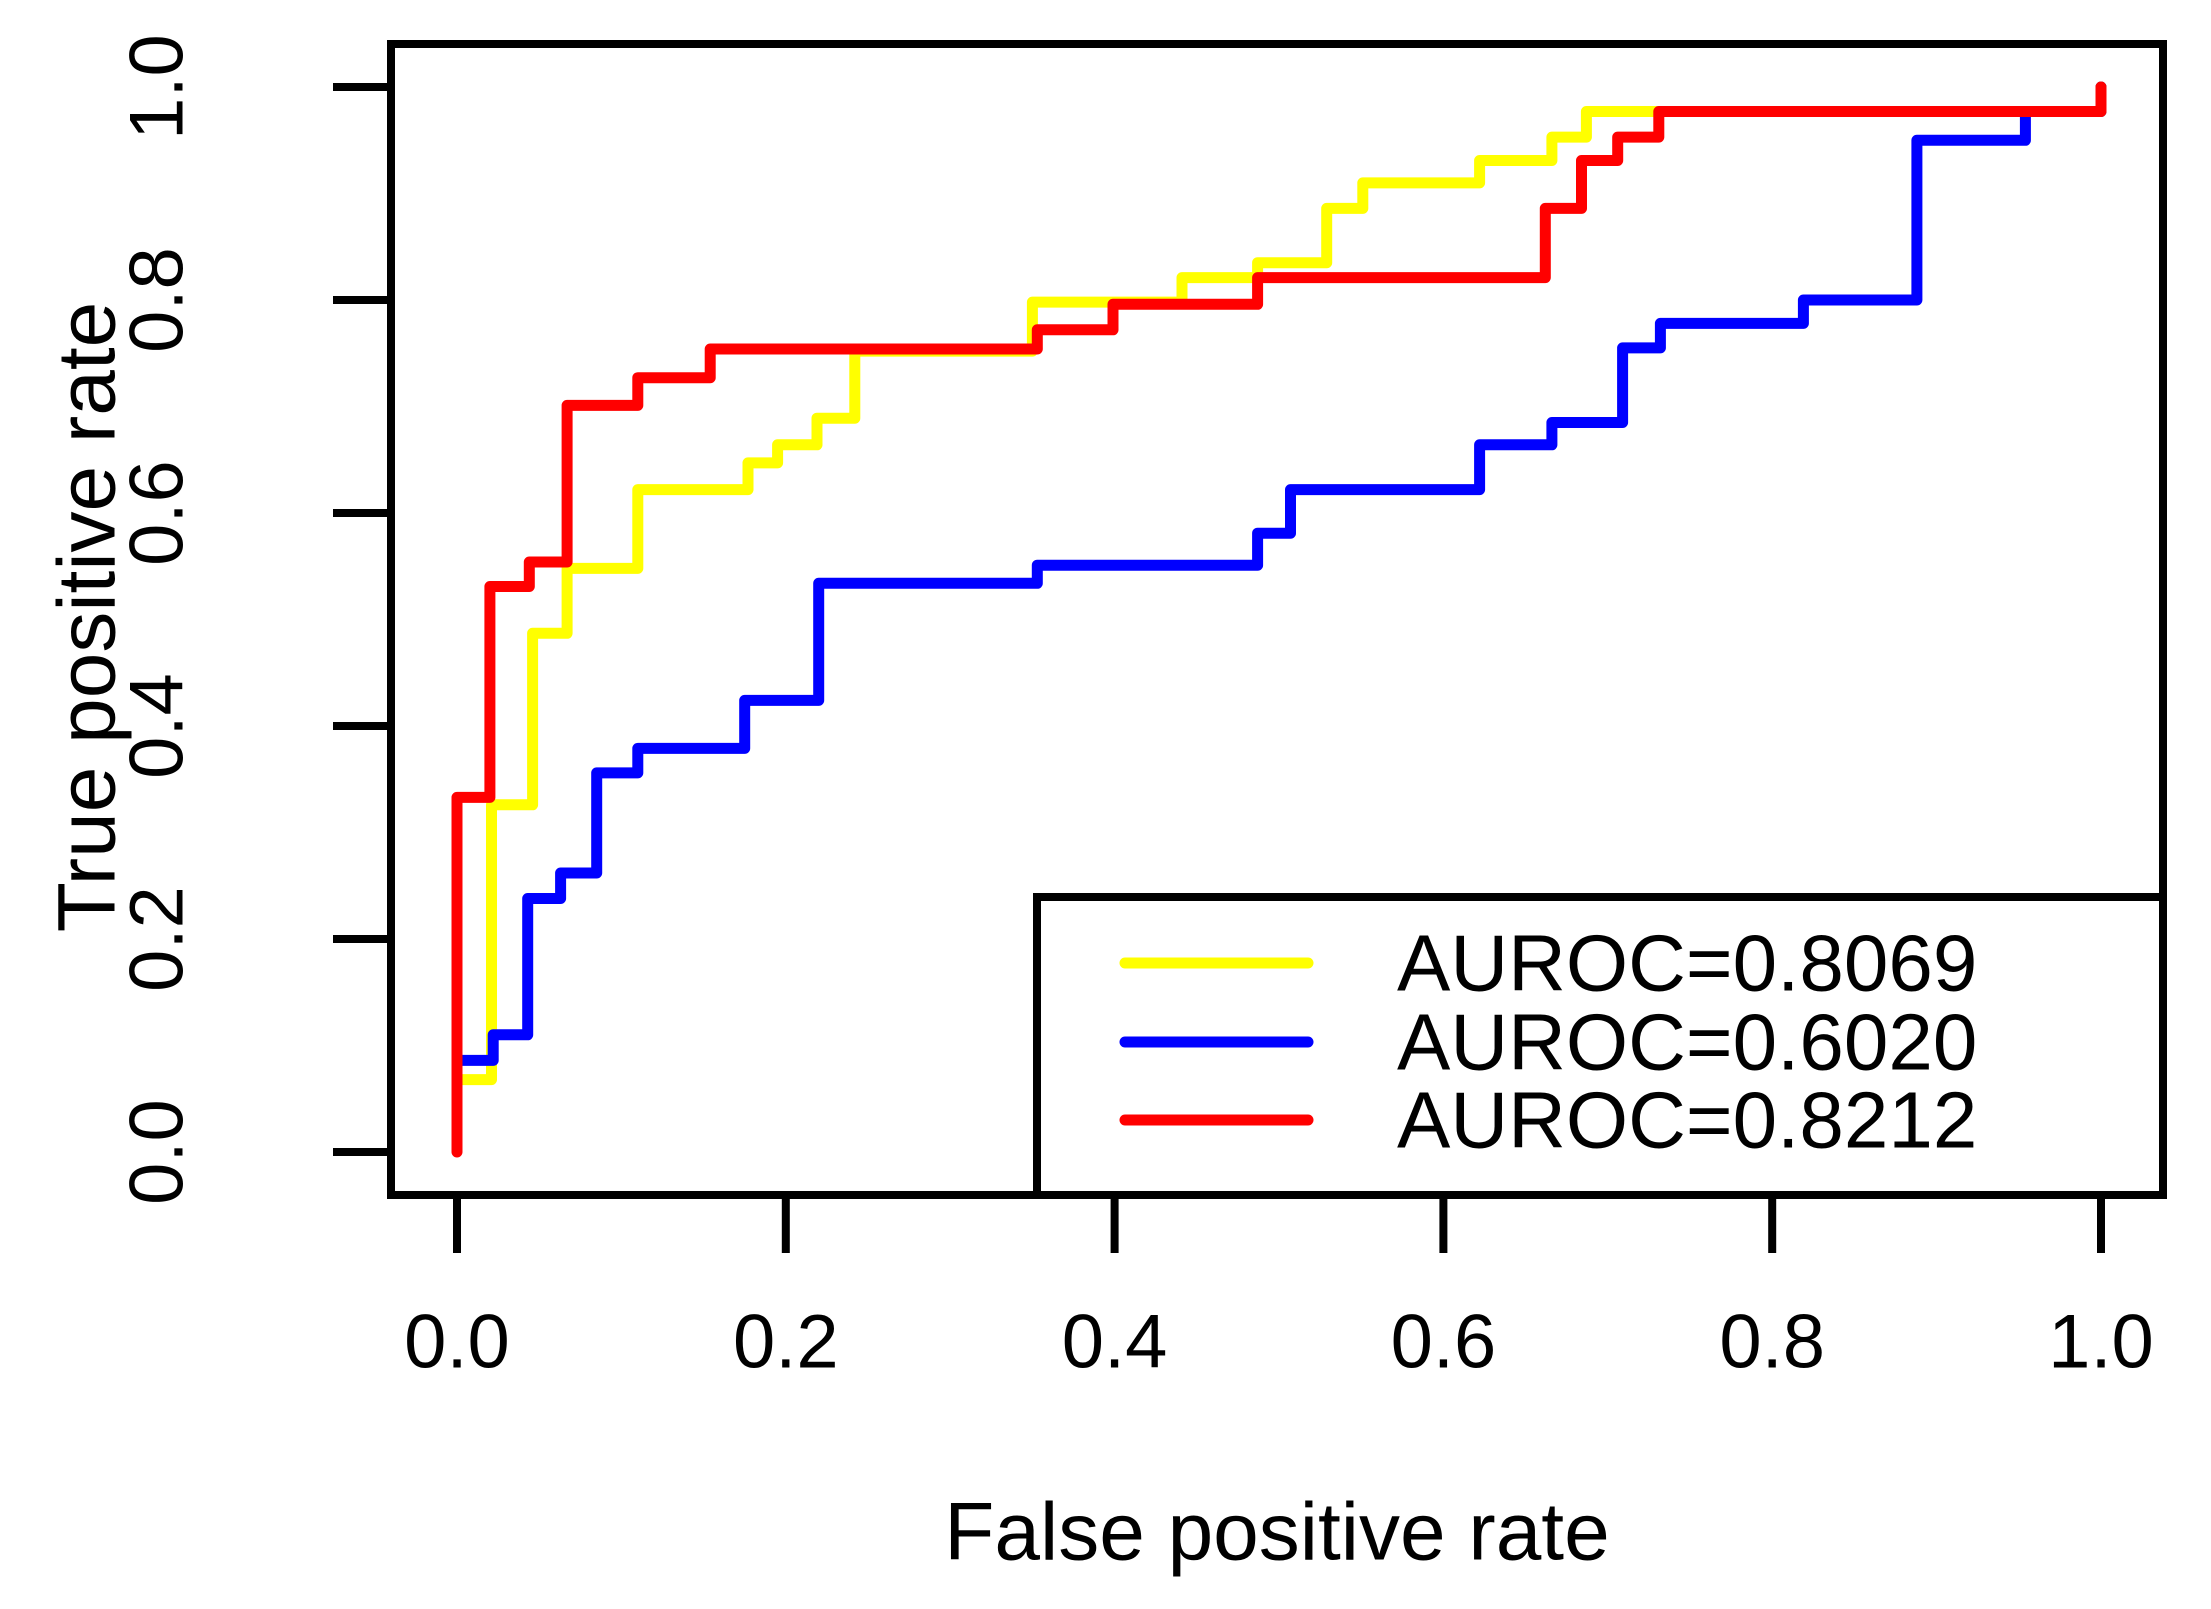 Image resolution: width=2211 pixels, height=1609 pixels. I want to click on legend-label-yellow: AUROC=0.8069, so click(1687, 963).